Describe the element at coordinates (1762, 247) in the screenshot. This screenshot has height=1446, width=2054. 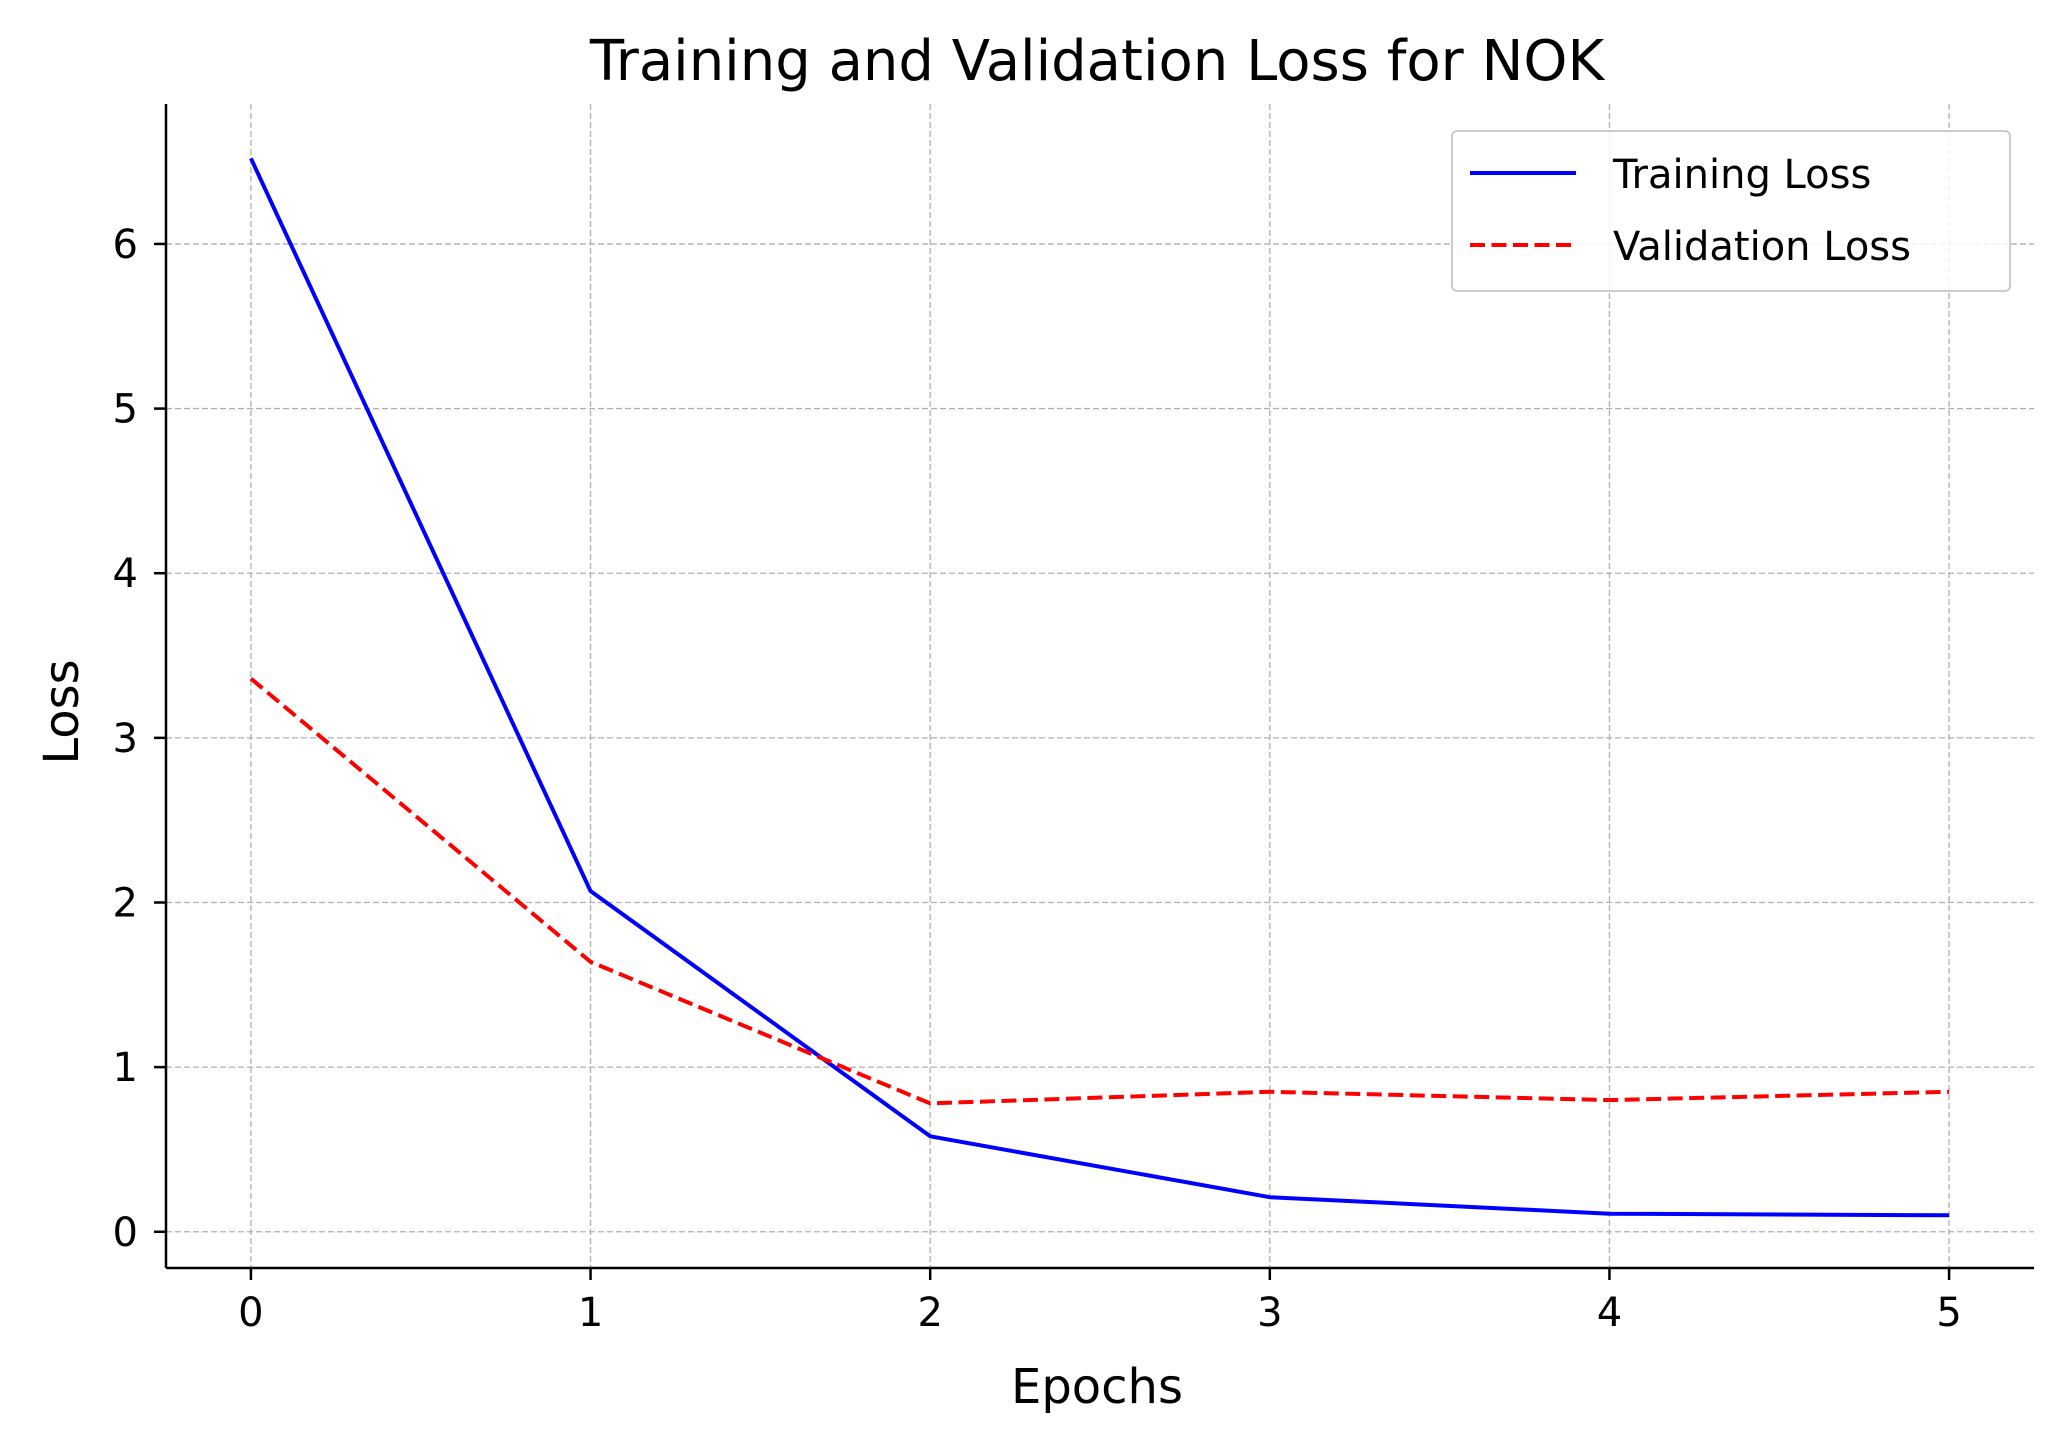
I see `legend-label-validation-loss: Validation Loss` at that location.